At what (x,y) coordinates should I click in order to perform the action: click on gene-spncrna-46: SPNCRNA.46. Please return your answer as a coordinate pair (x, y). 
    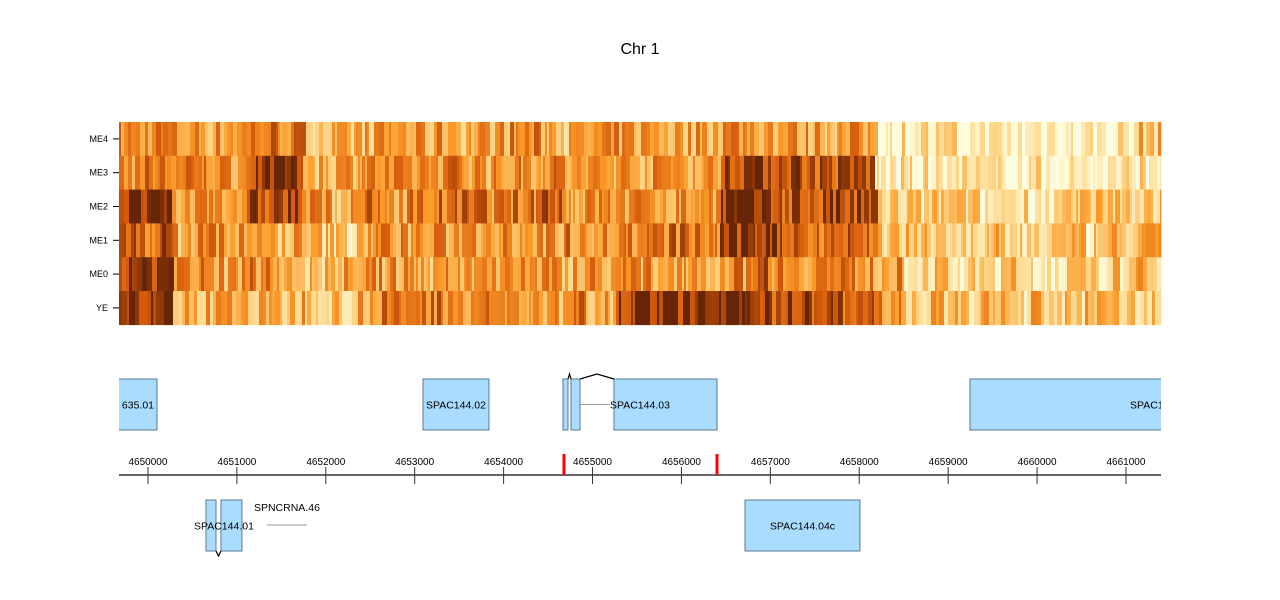
    Looking at the image, I should click on (287, 514).